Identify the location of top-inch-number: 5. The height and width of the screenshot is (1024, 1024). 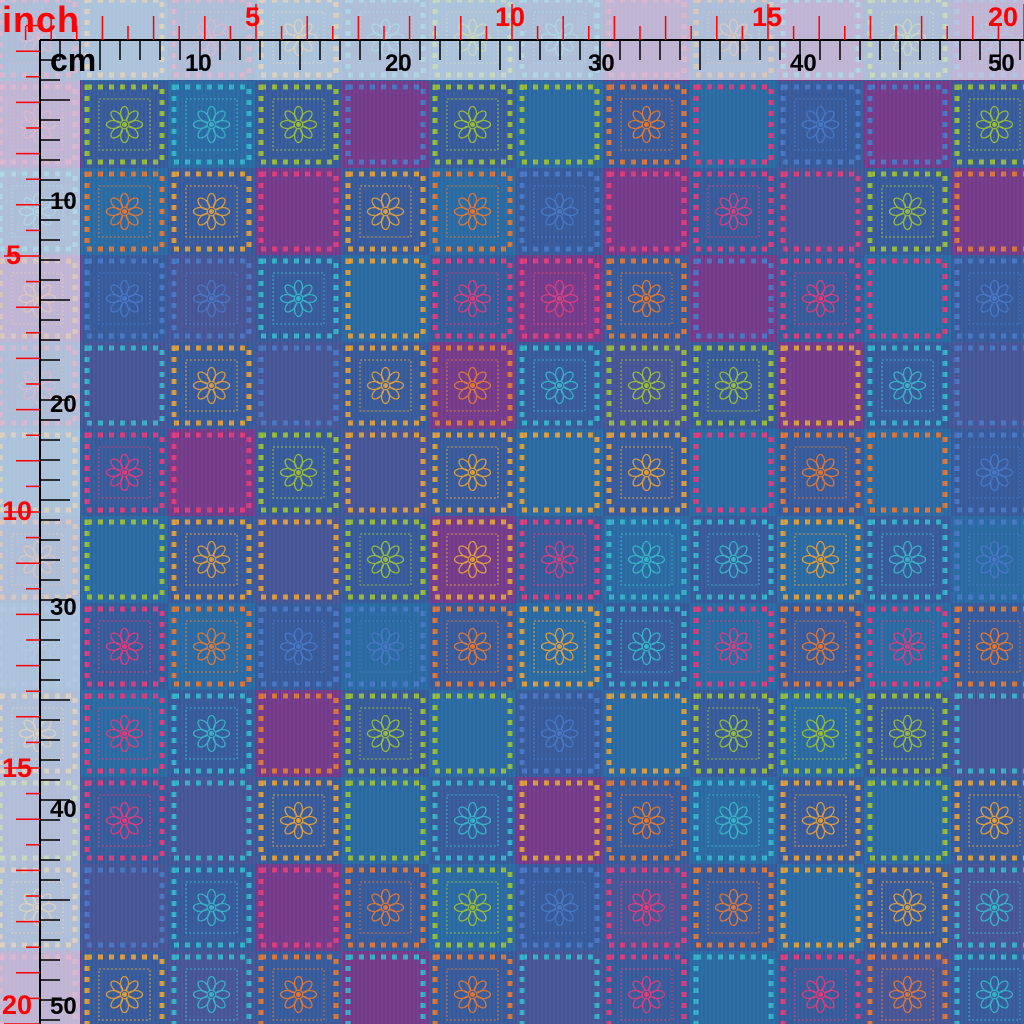
(253, 17).